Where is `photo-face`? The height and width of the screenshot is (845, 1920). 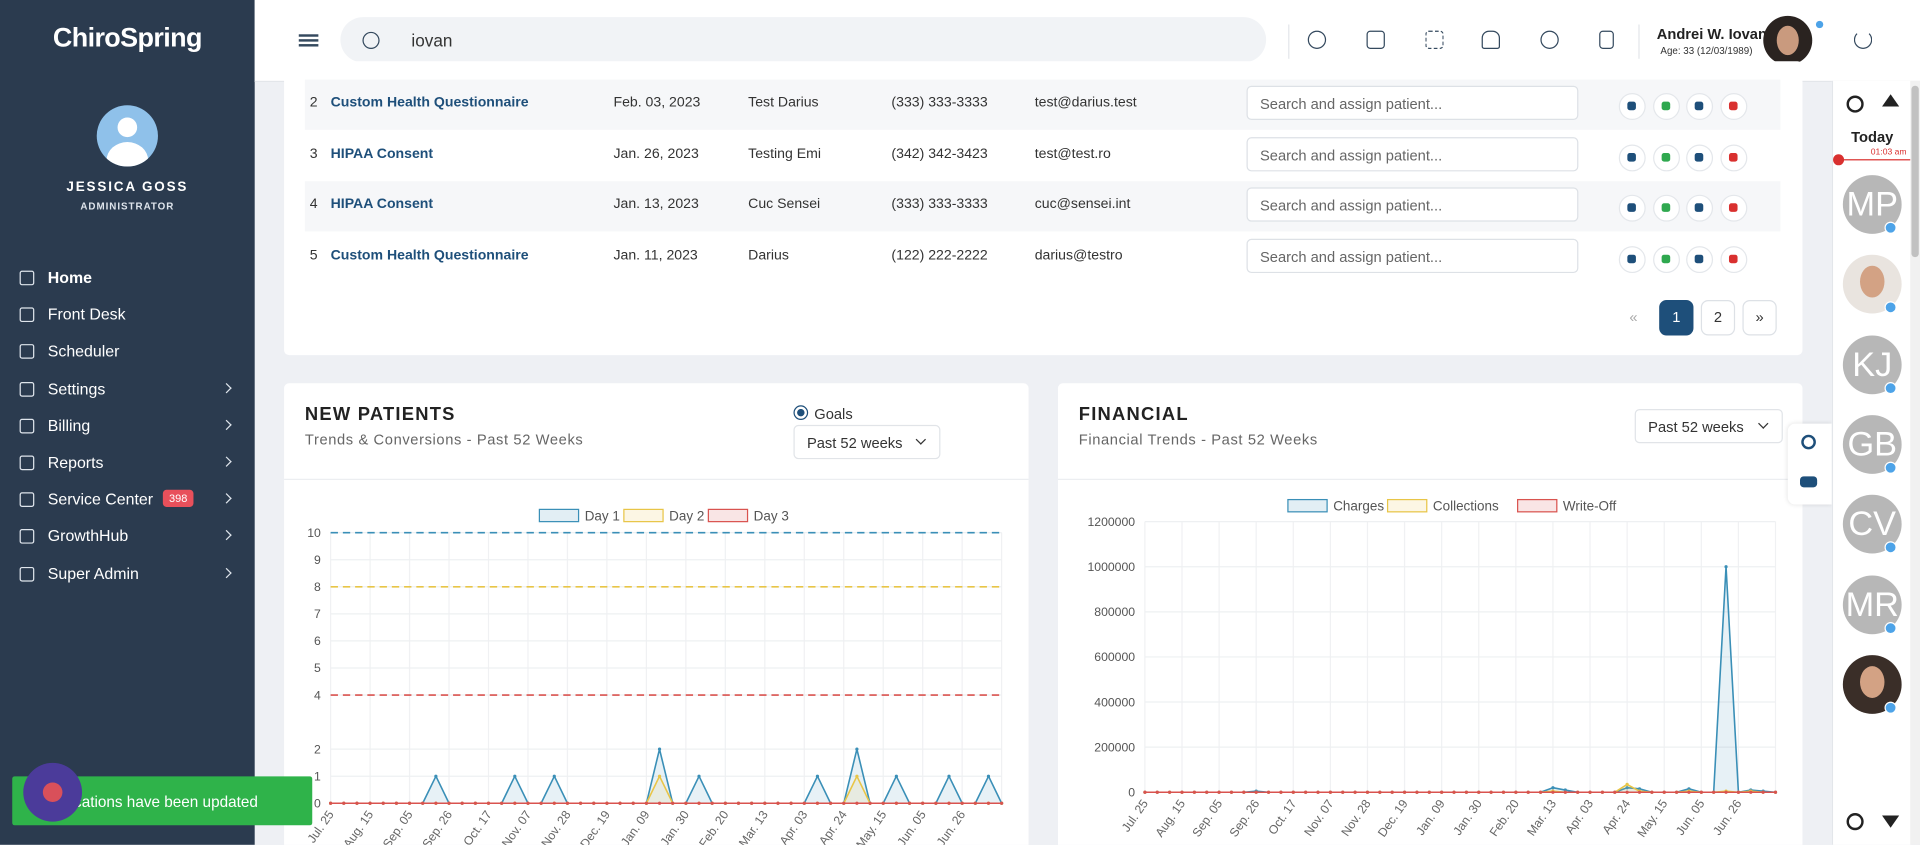
photo-face is located at coordinates (1787, 40).